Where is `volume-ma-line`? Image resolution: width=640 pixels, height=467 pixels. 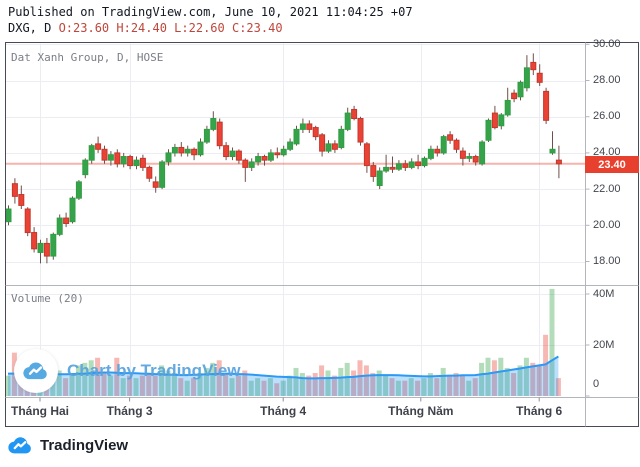
volume-ma-line is located at coordinates (283, 367).